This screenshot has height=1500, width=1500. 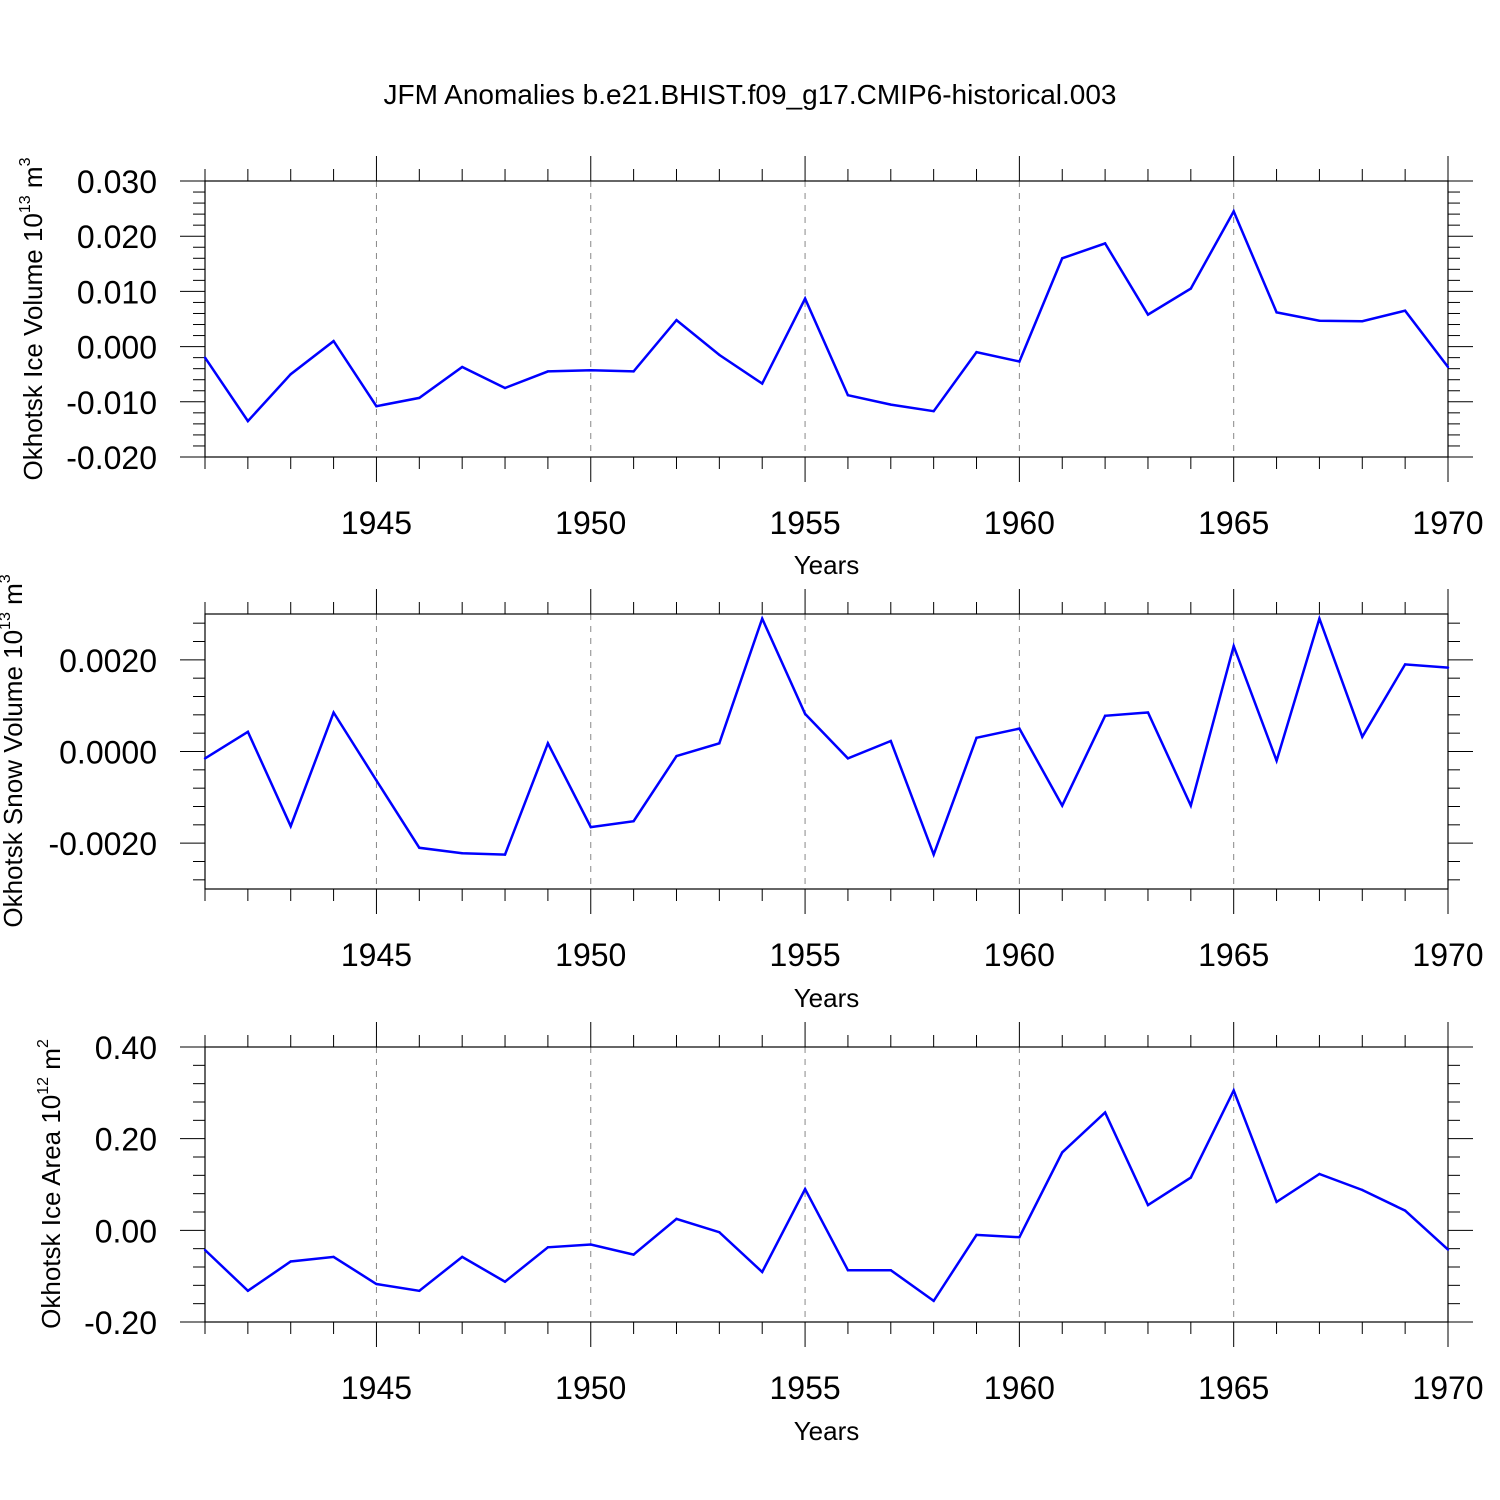 I want to click on y-tick-label: 0.000, so click(x=117, y=348).